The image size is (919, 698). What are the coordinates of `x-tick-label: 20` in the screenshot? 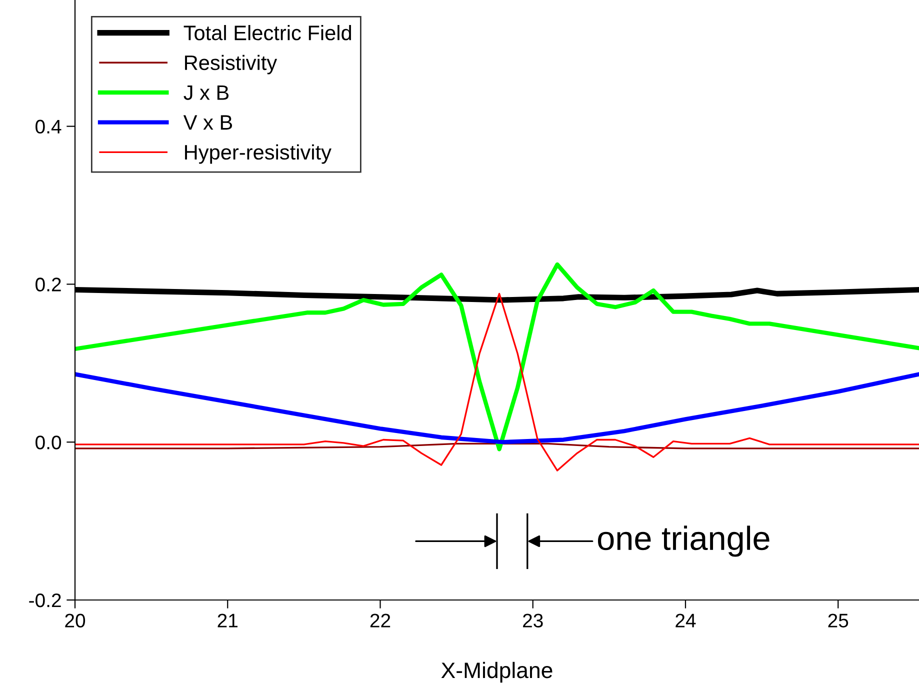 It's located at (75, 621).